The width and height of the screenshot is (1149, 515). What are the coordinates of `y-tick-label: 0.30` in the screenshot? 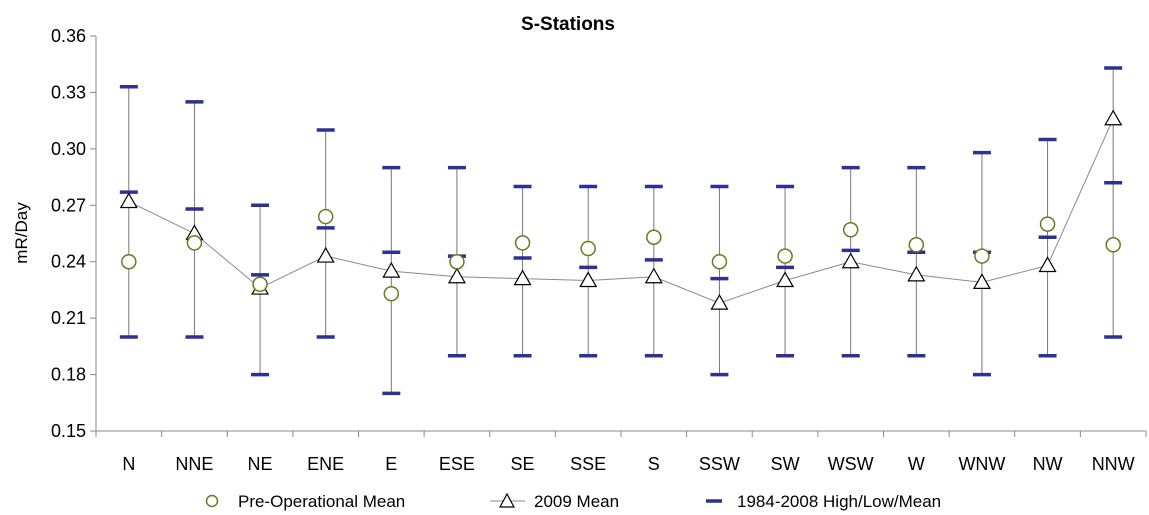 It's located at (68, 149).